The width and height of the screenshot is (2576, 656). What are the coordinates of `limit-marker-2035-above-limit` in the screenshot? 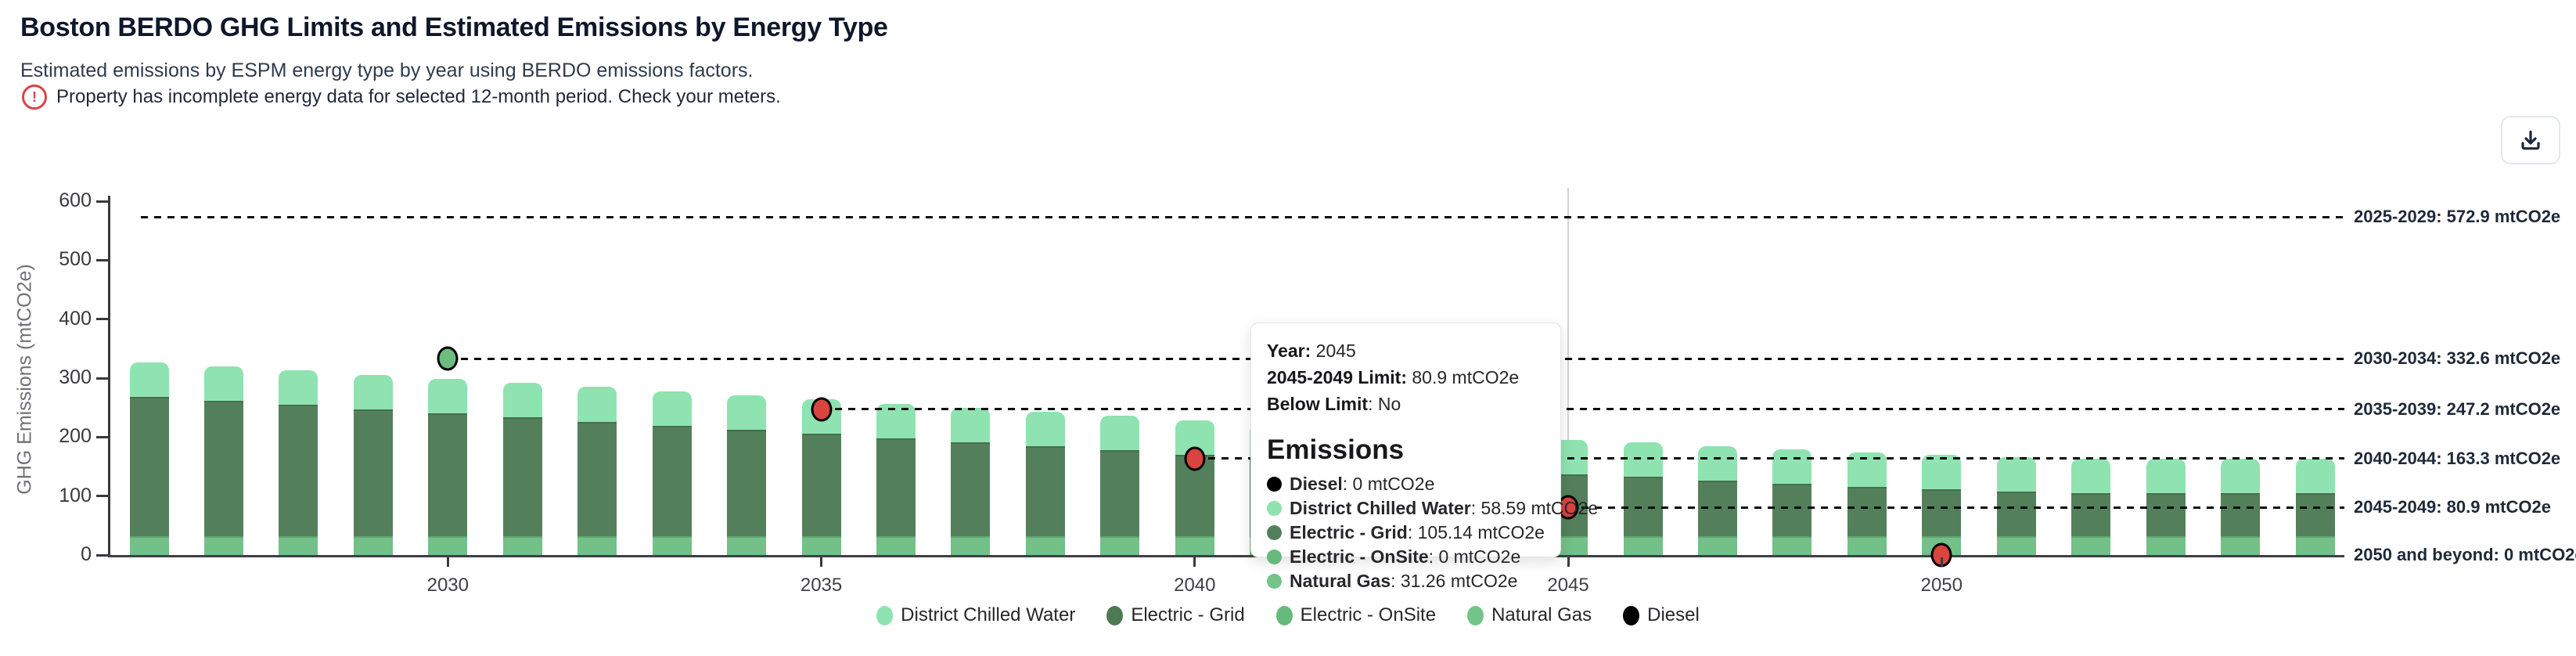 It's located at (822, 409).